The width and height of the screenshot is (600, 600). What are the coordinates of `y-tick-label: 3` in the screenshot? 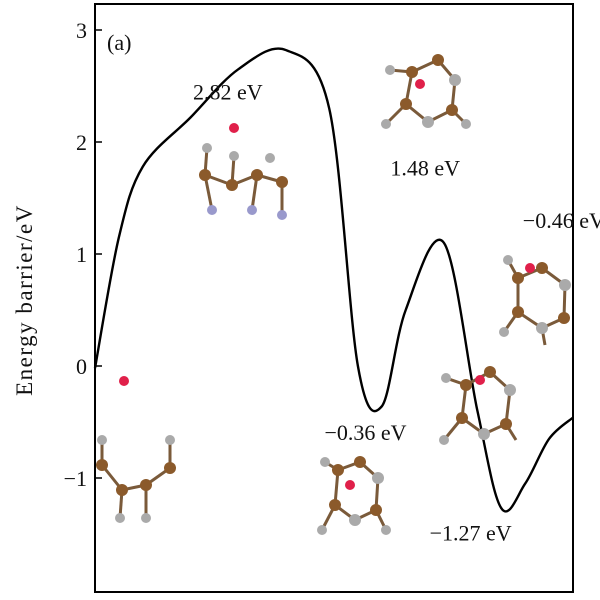 It's located at (81, 30).